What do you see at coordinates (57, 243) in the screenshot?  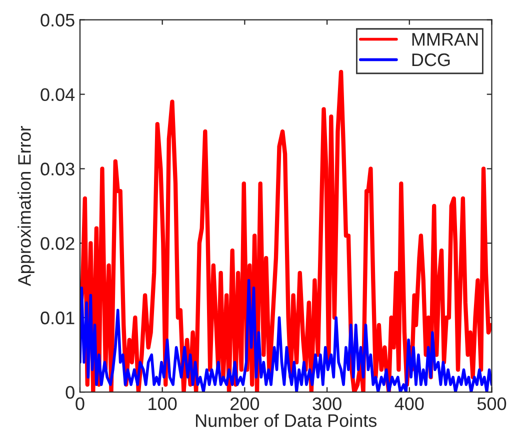 I see `y-tick-label: 0.02` at bounding box center [57, 243].